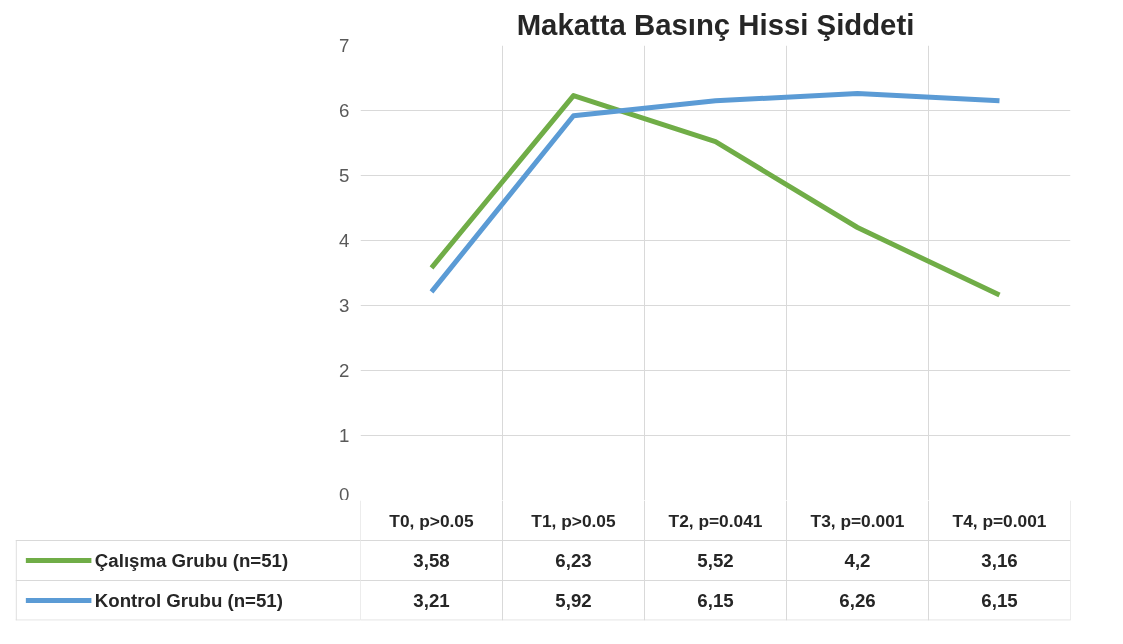 The width and height of the screenshot is (1123, 644). What do you see at coordinates (857, 560) in the screenshot?
I see `data-label: 4,2` at bounding box center [857, 560].